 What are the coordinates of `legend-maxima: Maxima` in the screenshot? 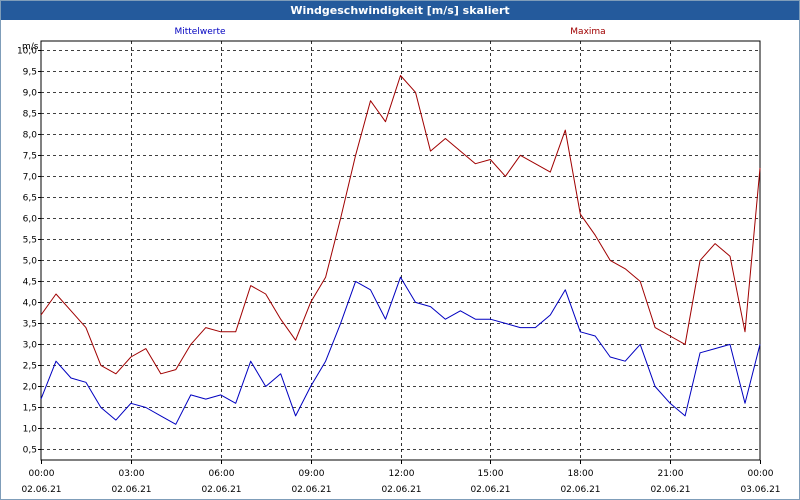 It's located at (587, 32).